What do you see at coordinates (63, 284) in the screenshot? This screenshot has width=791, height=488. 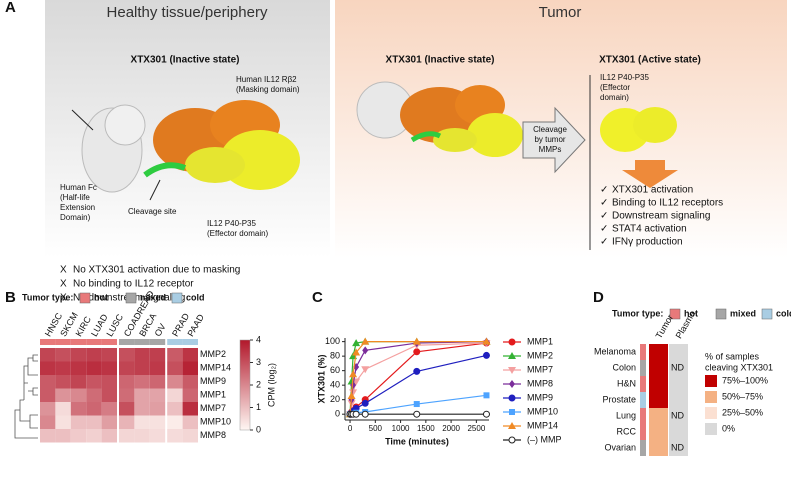 I see `x-mark: X` at bounding box center [63, 284].